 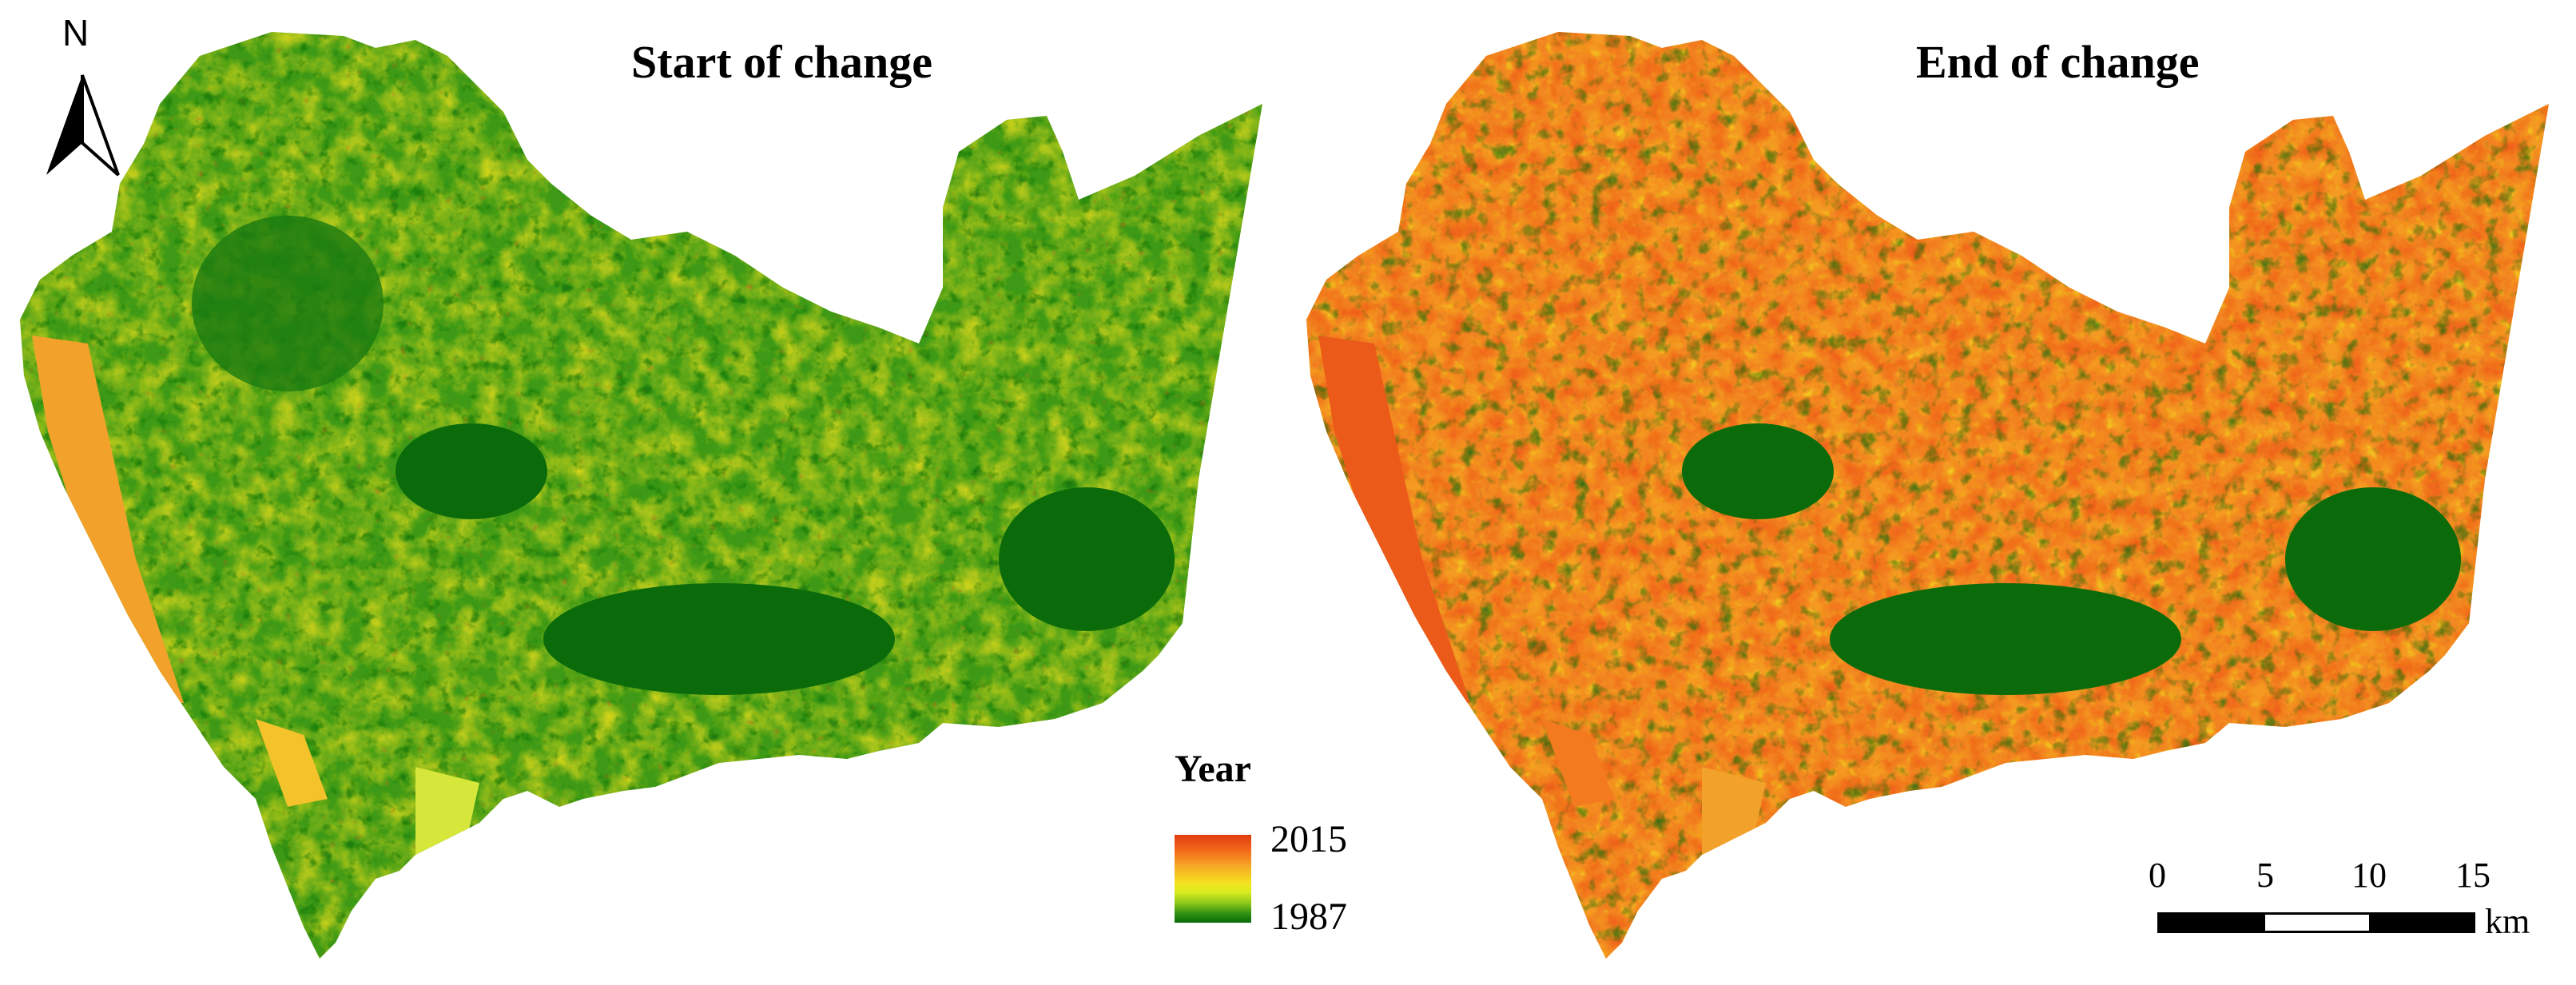 What do you see at coordinates (2317, 922) in the screenshot?
I see `scale-segment-white` at bounding box center [2317, 922].